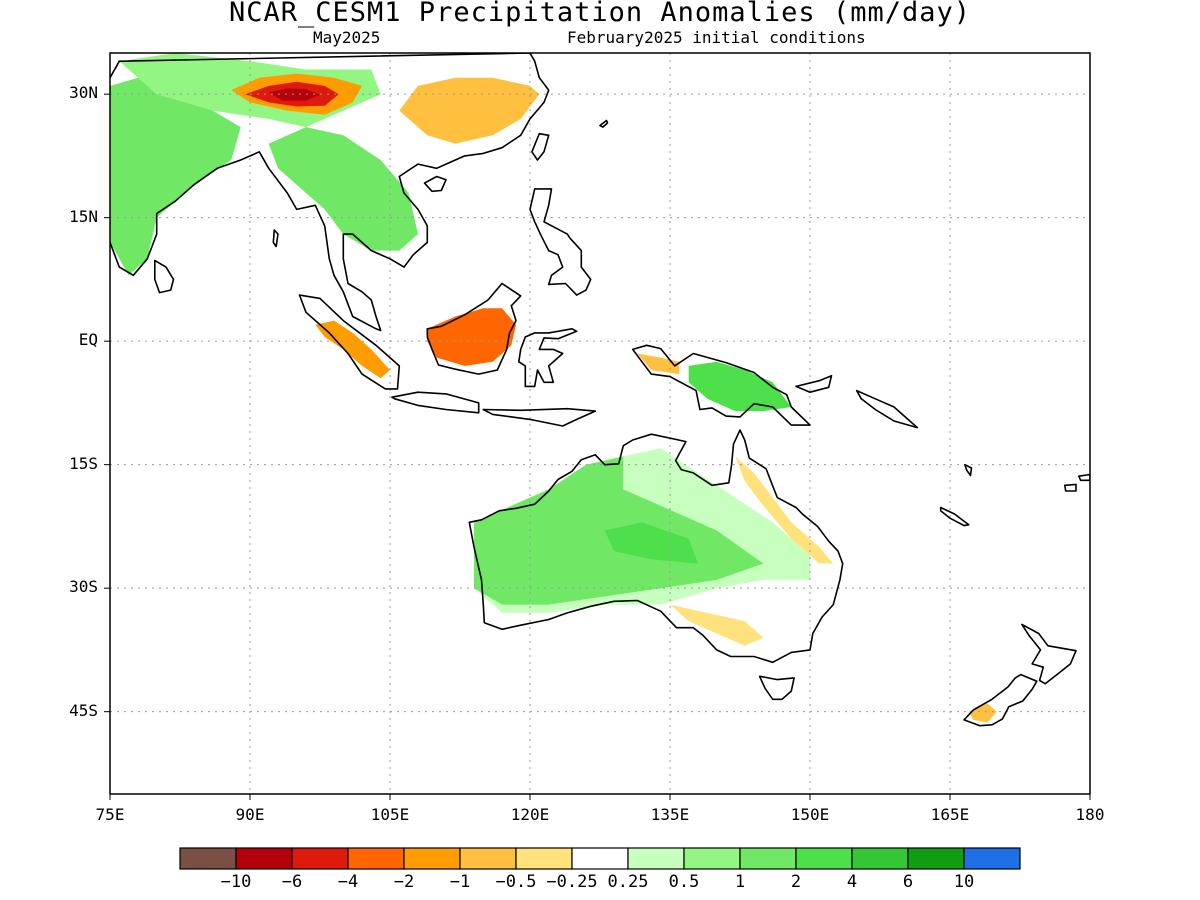 This screenshot has width=1200, height=900. I want to click on lon-label: 120E, so click(530, 814).